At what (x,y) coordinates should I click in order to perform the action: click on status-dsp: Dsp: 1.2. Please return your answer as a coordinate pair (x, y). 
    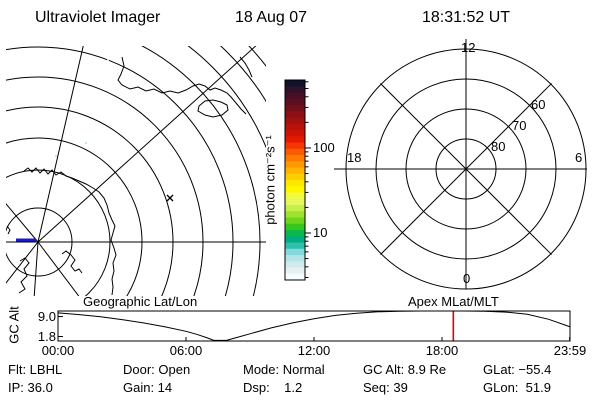
    Looking at the image, I should click on (273, 387).